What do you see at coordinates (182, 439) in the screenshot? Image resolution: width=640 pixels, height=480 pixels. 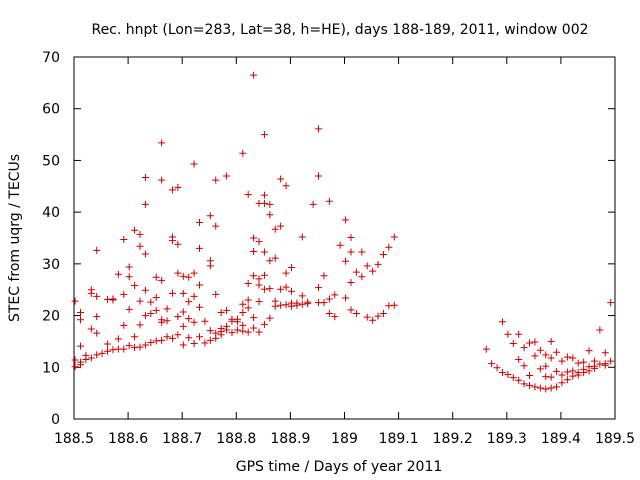 I see `x-tick-label: 188.7` at bounding box center [182, 439].